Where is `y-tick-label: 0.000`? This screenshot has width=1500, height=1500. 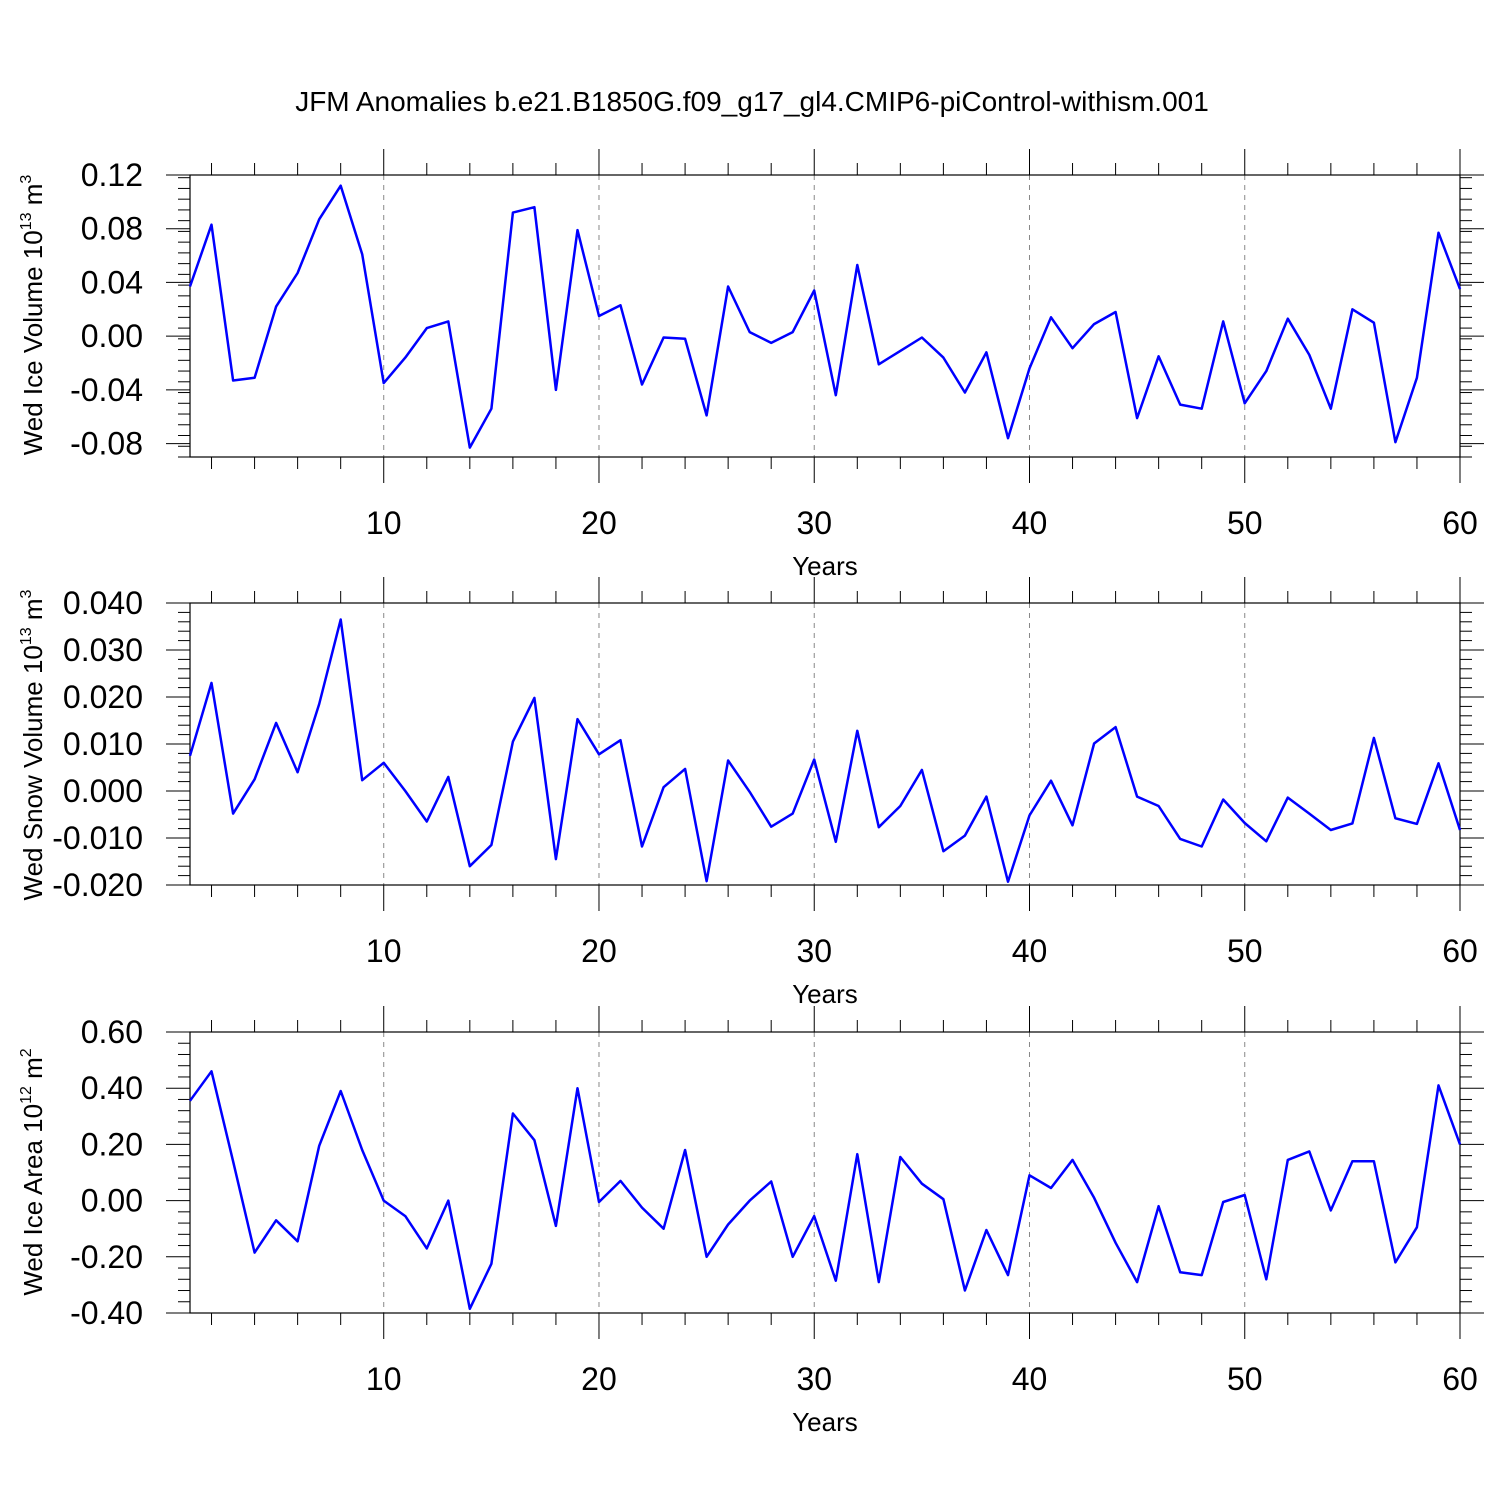 y-tick-label: 0.000 is located at coordinates (103, 791).